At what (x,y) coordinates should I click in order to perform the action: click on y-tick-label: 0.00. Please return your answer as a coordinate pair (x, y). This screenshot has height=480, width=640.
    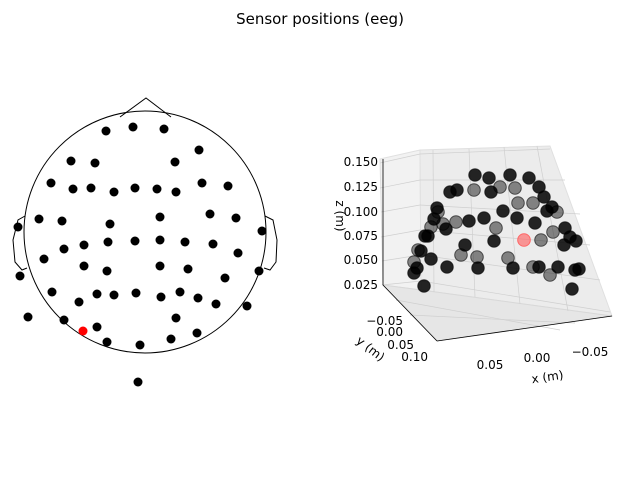
    Looking at the image, I should click on (389, 332).